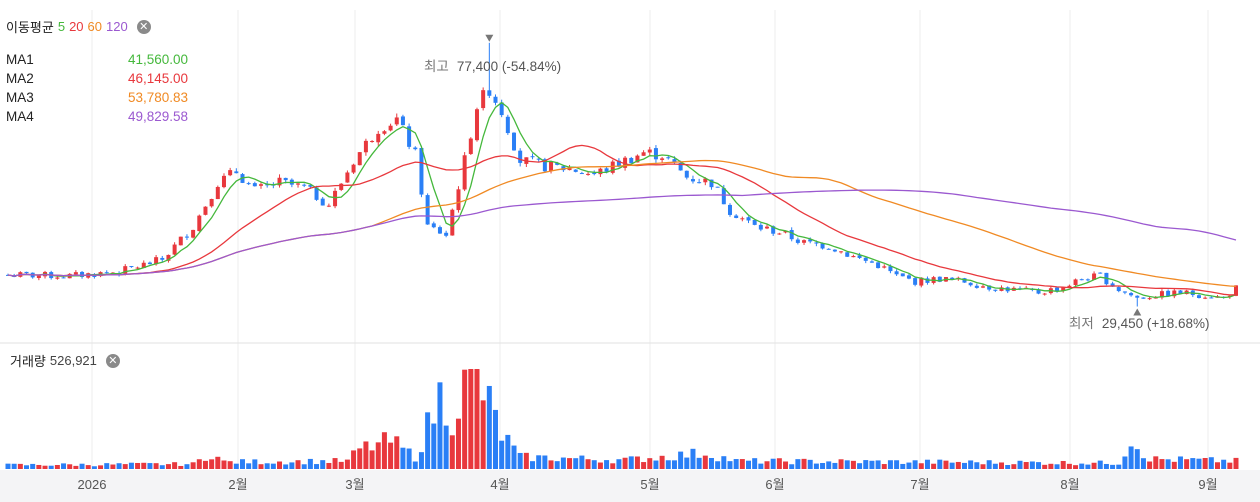 This screenshot has width=1260, height=502. What do you see at coordinates (649, 484) in the screenshot?
I see `x-tick-label: 5월` at bounding box center [649, 484].